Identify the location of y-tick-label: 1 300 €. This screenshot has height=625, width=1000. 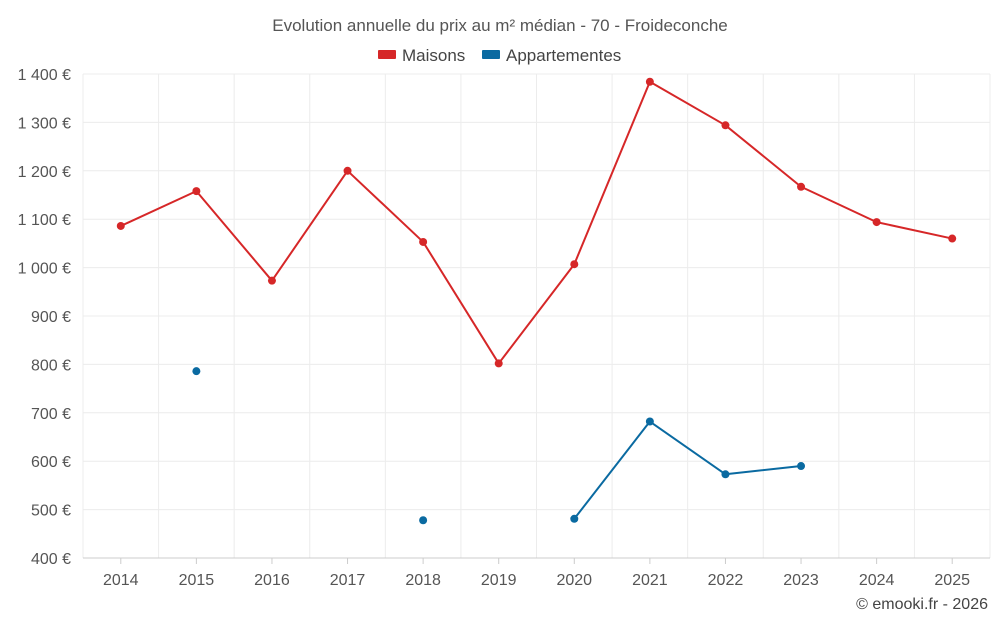
(44, 123).